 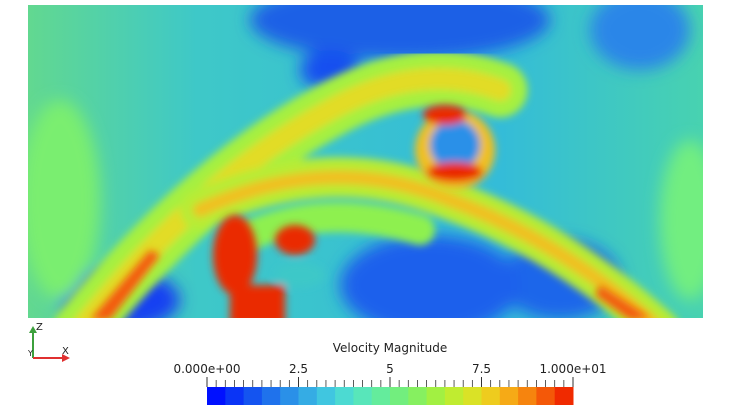 What do you see at coordinates (481, 369) in the screenshot?
I see `colorbar-tick-label: 7.5` at bounding box center [481, 369].